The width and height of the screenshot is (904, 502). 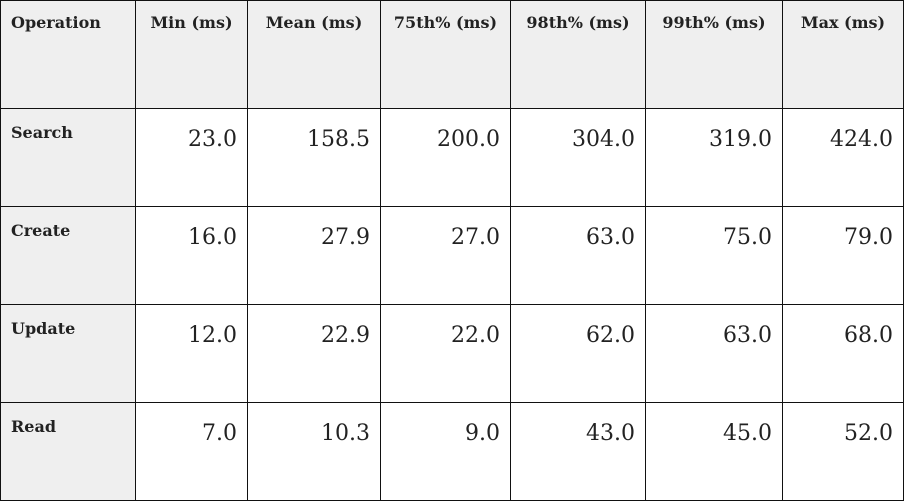 What do you see at coordinates (843, 255) in the screenshot?
I see `value-cell: 79.0` at bounding box center [843, 255].